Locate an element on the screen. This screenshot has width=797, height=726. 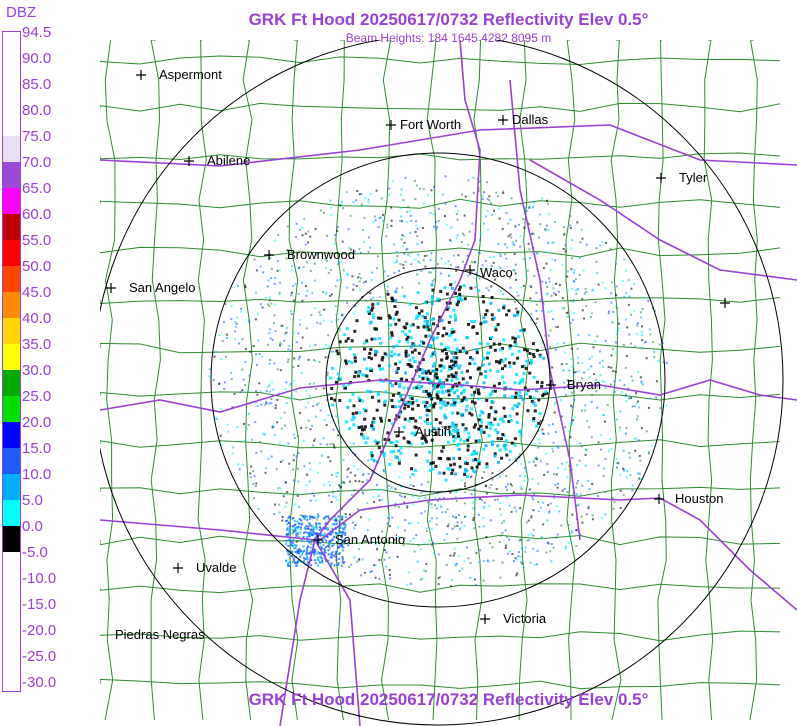
city-waco: Waco is located at coordinates (489, 272).